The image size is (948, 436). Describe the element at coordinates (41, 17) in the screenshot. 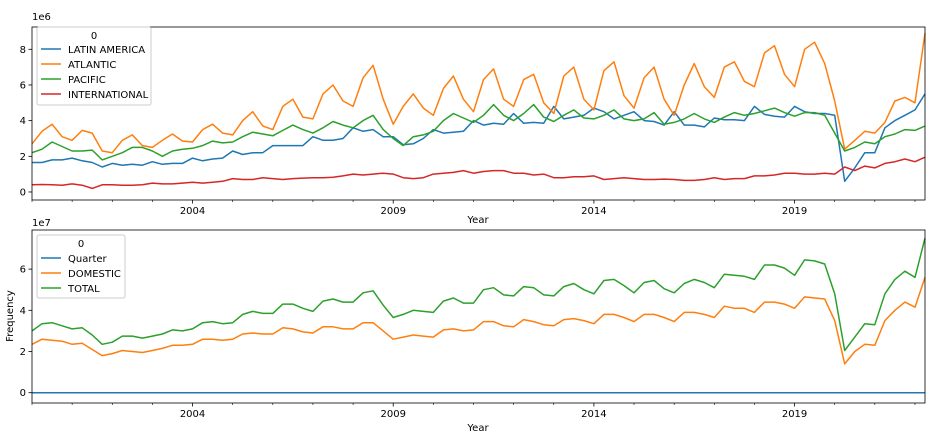

I see `offset-label-top: 1e6` at that location.